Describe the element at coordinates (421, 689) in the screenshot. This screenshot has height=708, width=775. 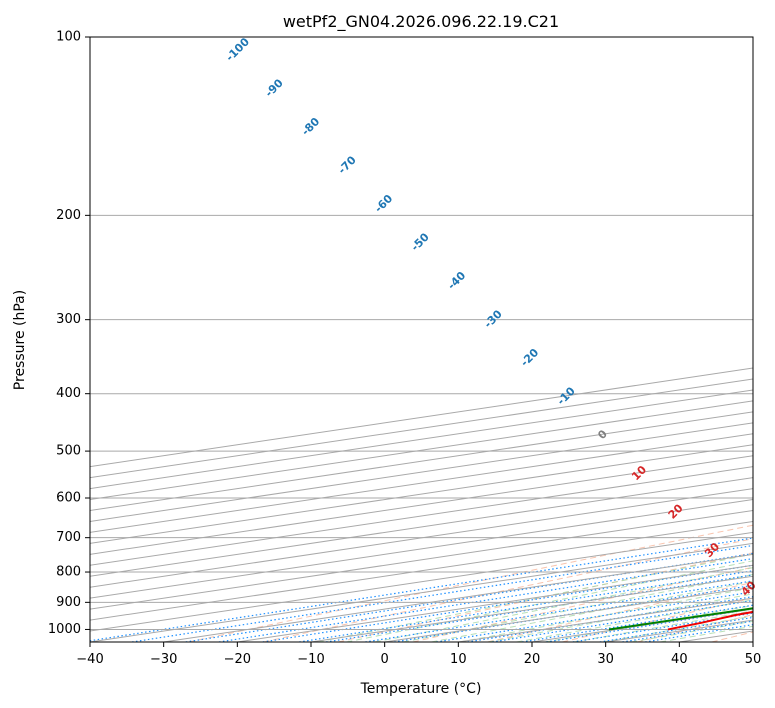
I see `x-axis-label: Temperature (°C)` at that location.